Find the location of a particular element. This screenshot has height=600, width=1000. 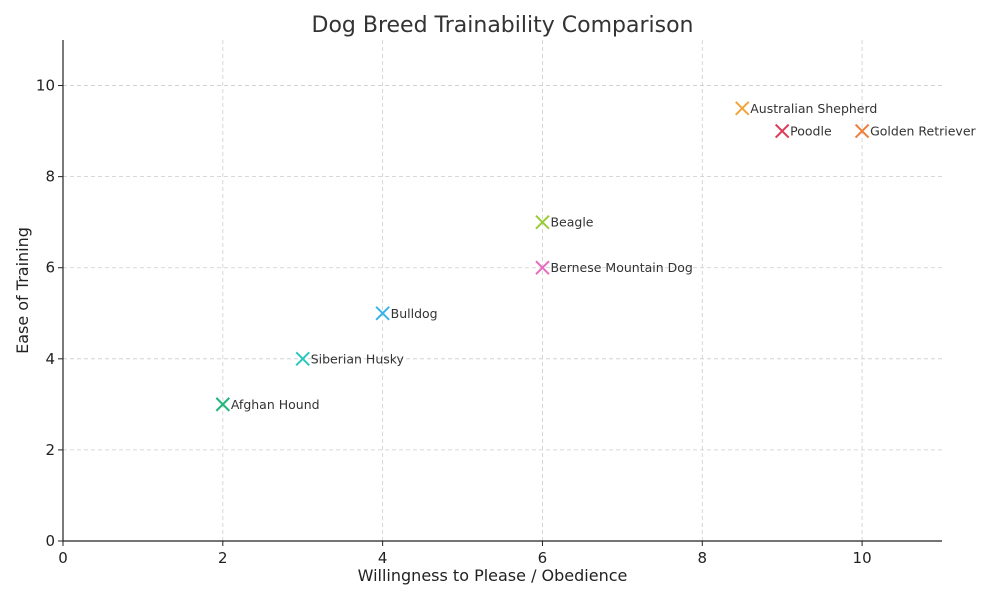

y-tick-label: 10 is located at coordinates (45, 86).